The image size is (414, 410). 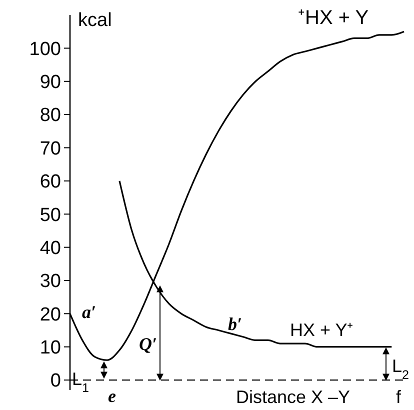 What do you see at coordinates (50, 215) in the screenshot?
I see `y-tick-label: 50` at bounding box center [50, 215].